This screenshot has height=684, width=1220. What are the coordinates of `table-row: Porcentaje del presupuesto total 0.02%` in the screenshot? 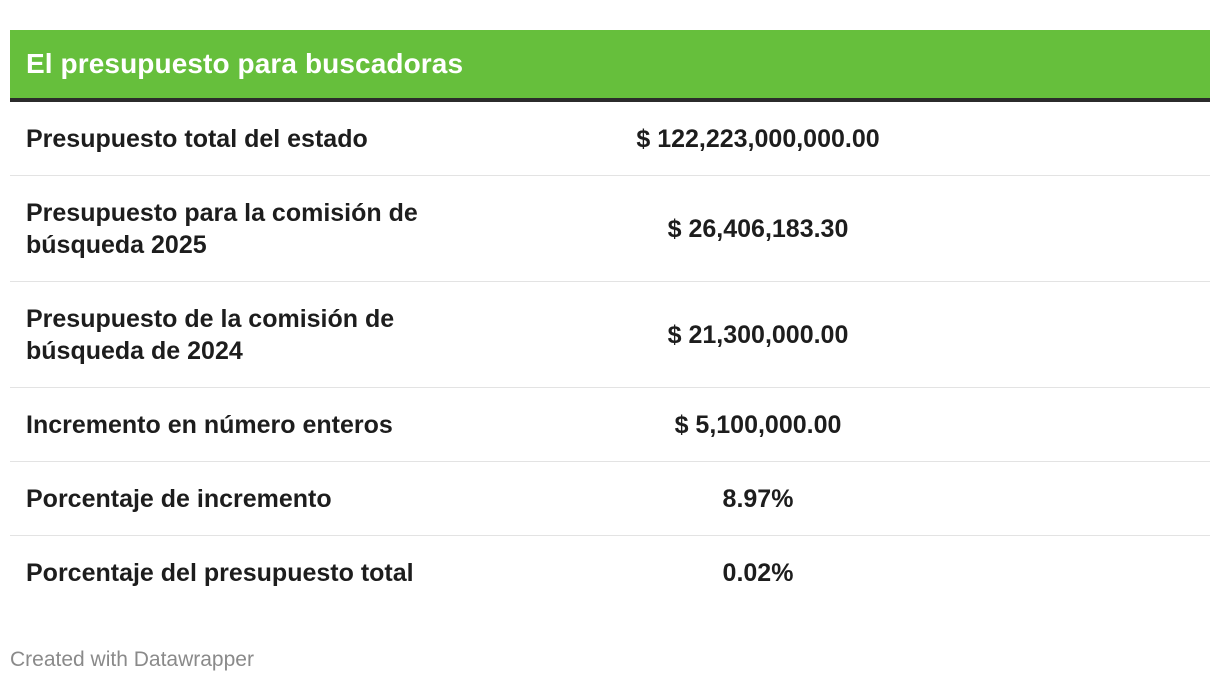 It's located at (610, 573).